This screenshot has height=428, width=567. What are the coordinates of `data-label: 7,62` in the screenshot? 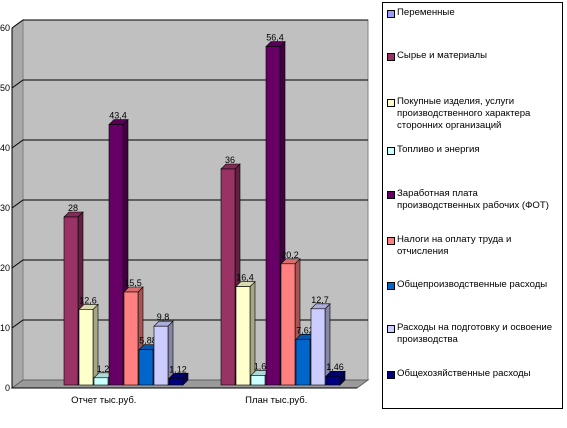 It's located at (305, 330).